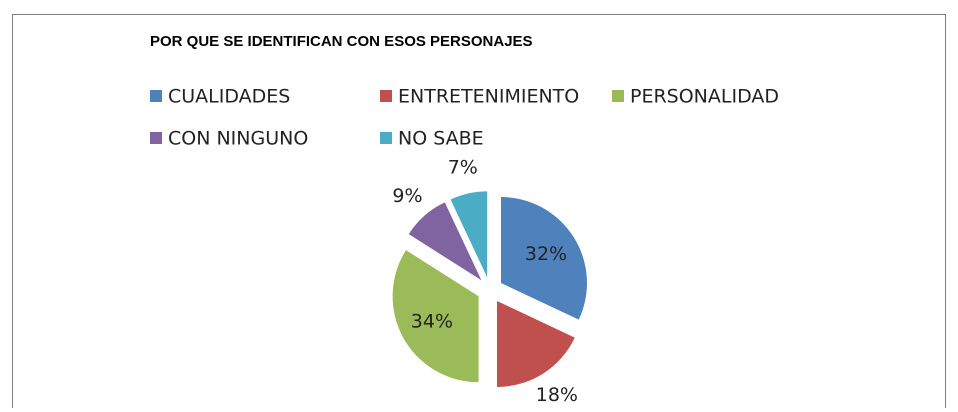 The image size is (958, 412). What do you see at coordinates (432, 321) in the screenshot?
I see `data-label: 34%` at bounding box center [432, 321].